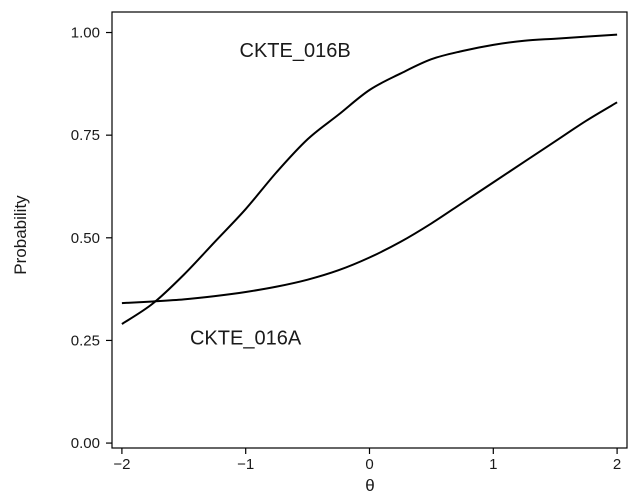 The height and width of the screenshot is (495, 638). Describe the element at coordinates (121, 464) in the screenshot. I see `x-tick-label: −2` at that location.